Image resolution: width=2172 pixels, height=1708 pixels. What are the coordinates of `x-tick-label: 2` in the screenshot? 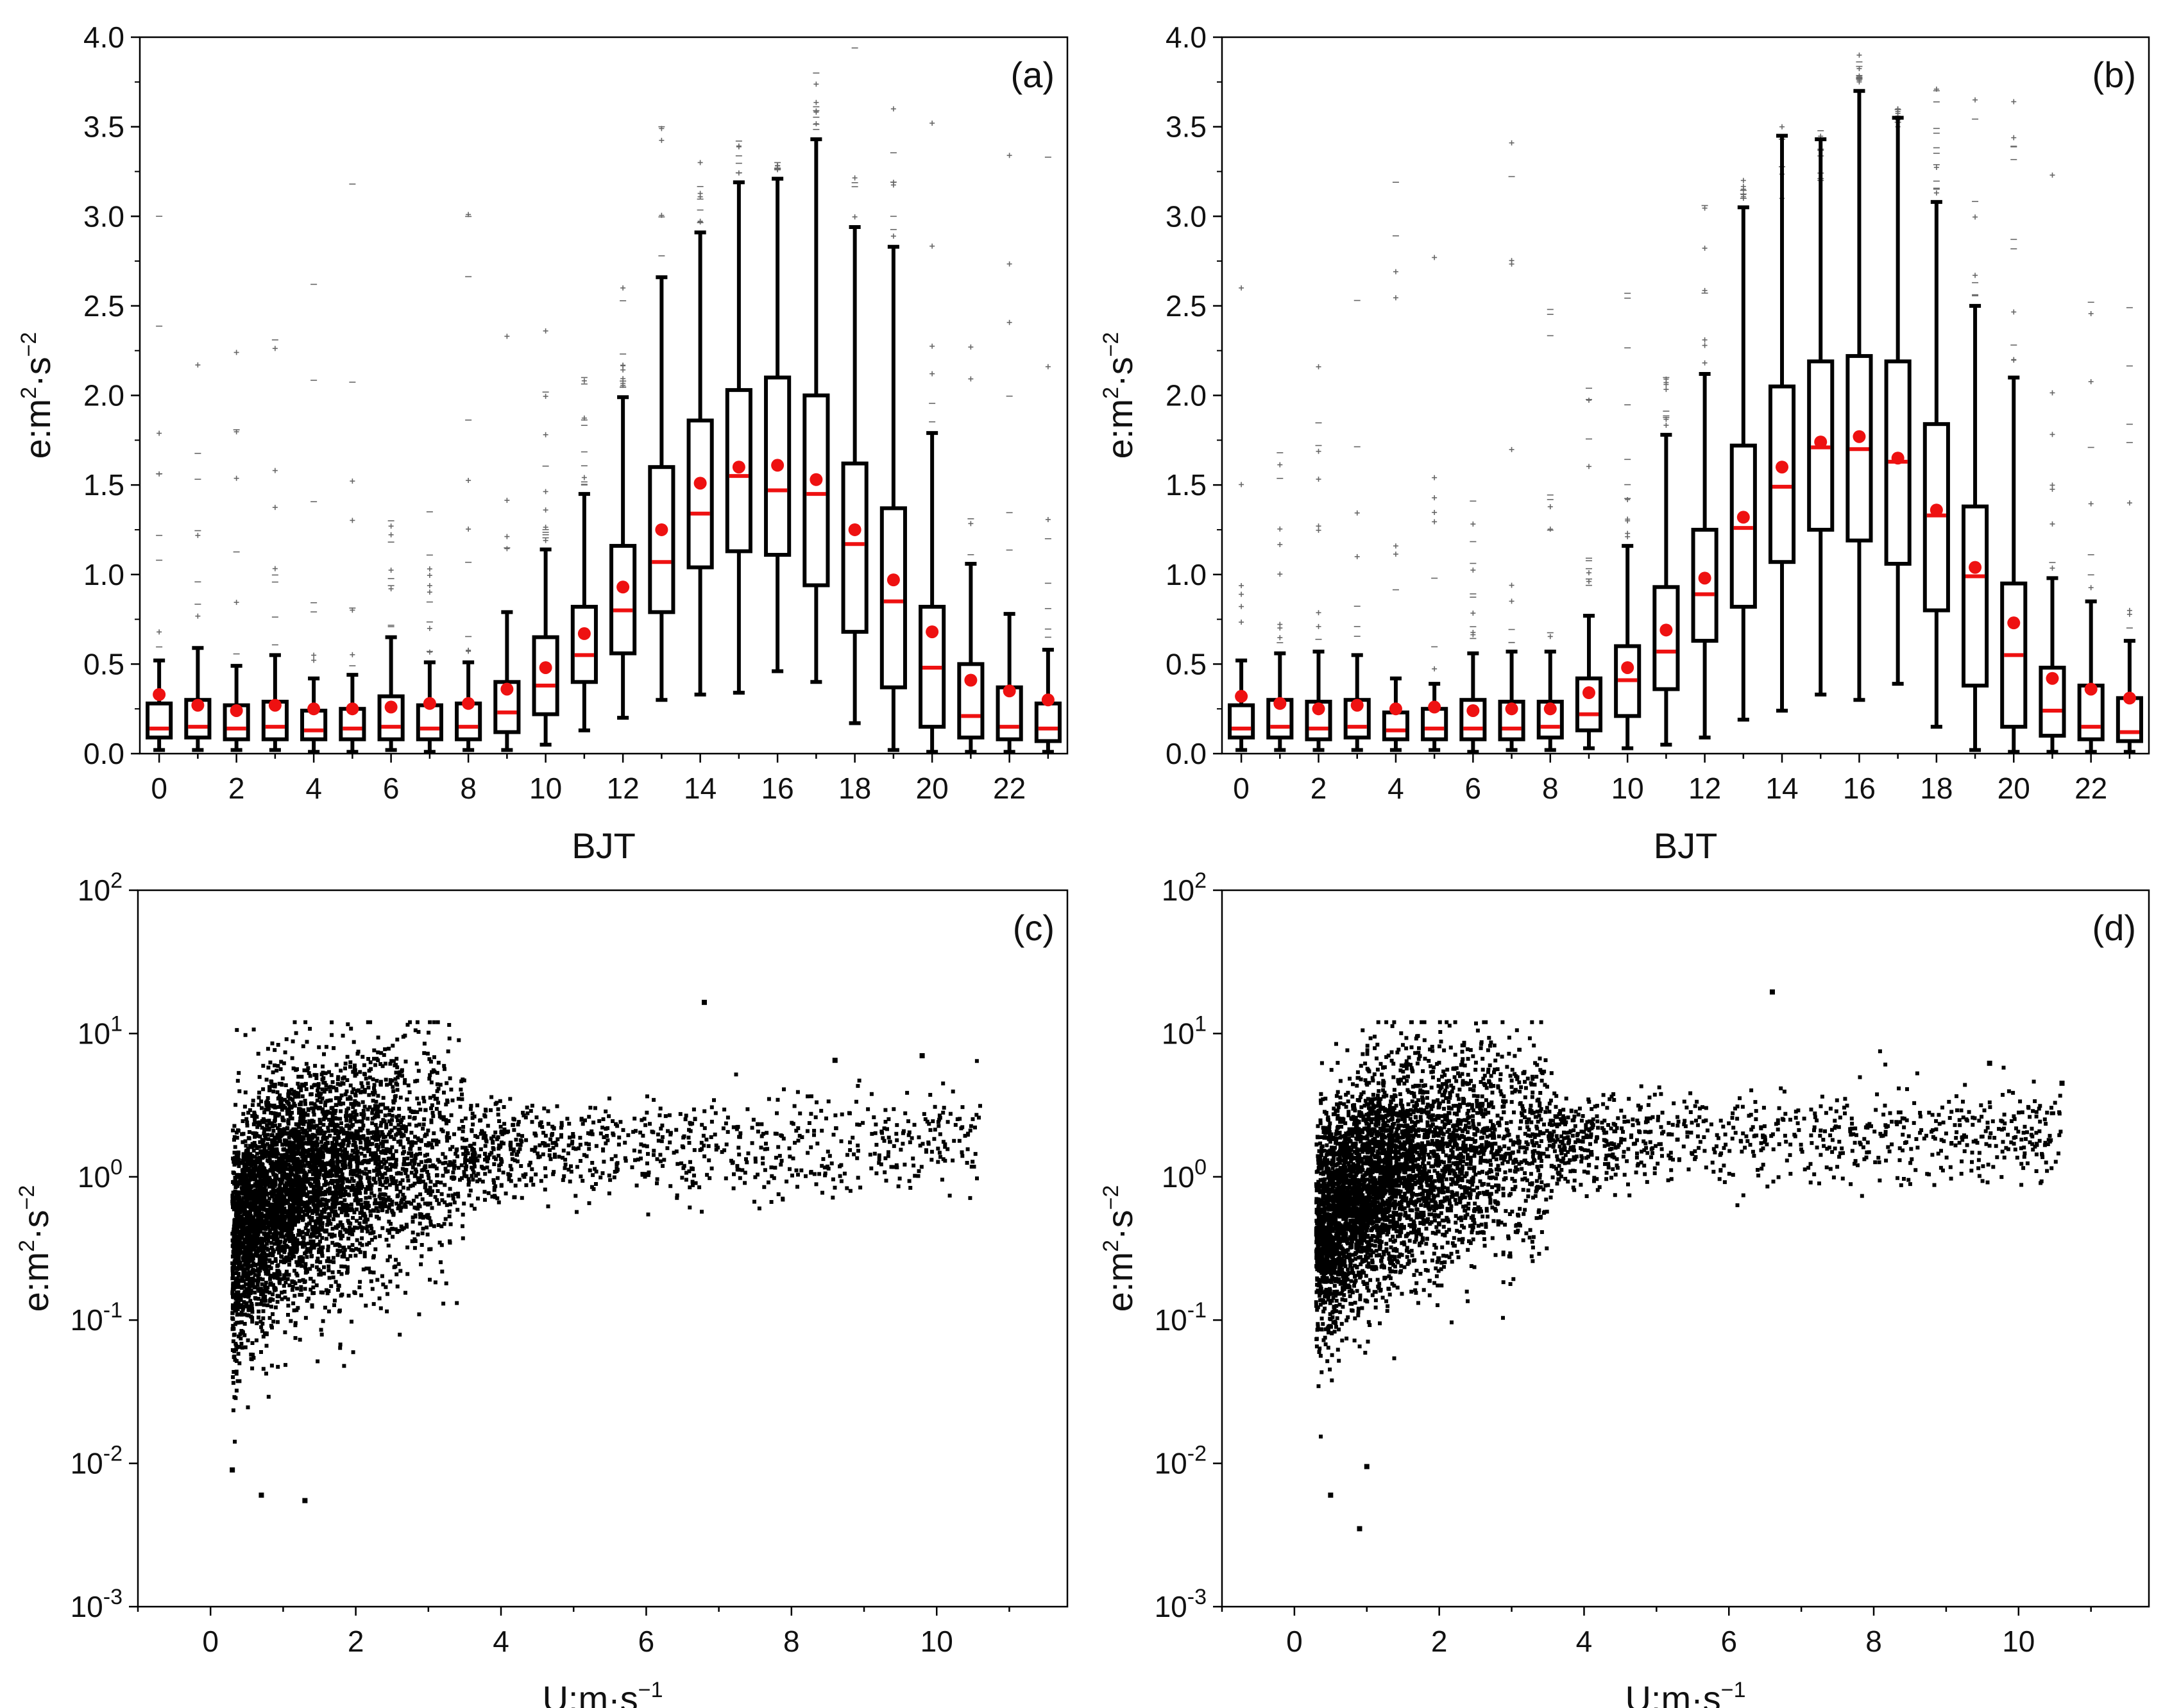 It's located at (236, 789).